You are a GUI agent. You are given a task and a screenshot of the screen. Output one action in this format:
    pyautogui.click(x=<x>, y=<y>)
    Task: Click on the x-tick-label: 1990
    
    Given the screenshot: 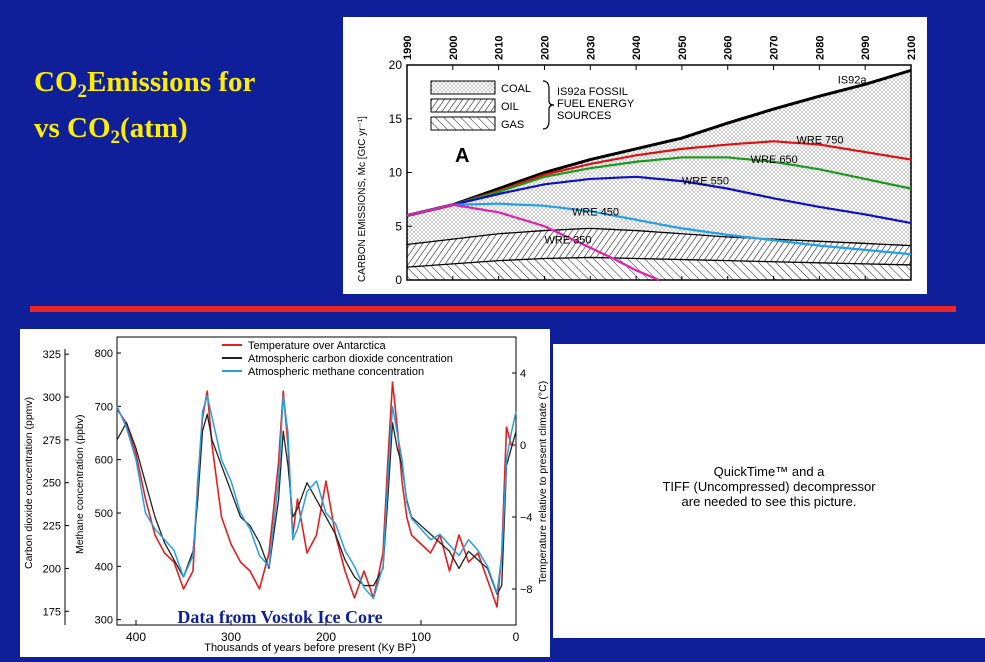 What is the action you would take?
    pyautogui.click(x=408, y=48)
    